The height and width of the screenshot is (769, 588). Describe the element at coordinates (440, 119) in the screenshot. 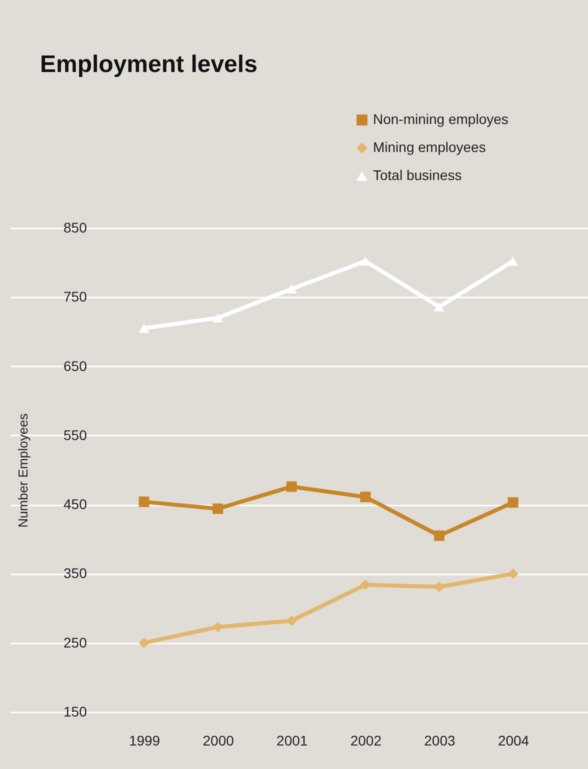

I see `legend-label: Non-mining employes` at that location.